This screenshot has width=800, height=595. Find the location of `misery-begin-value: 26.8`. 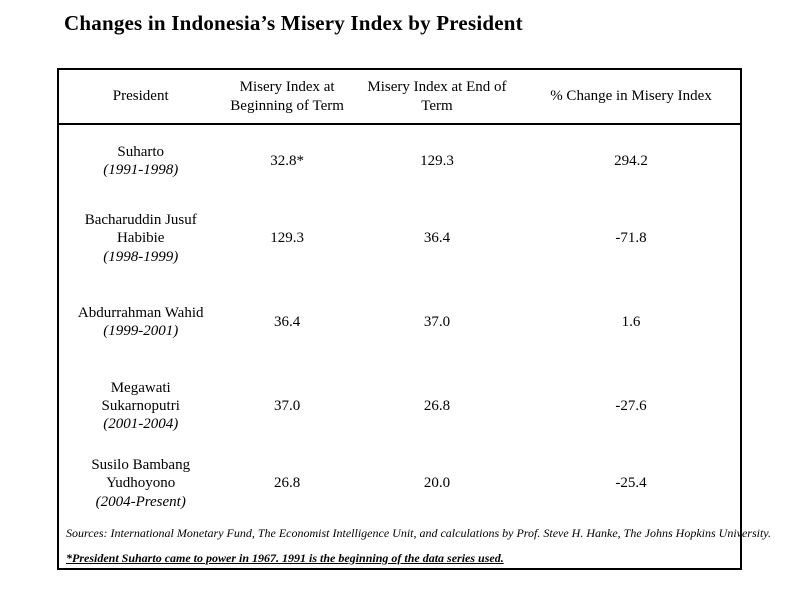

misery-begin-value: 26.8 is located at coordinates (287, 483).